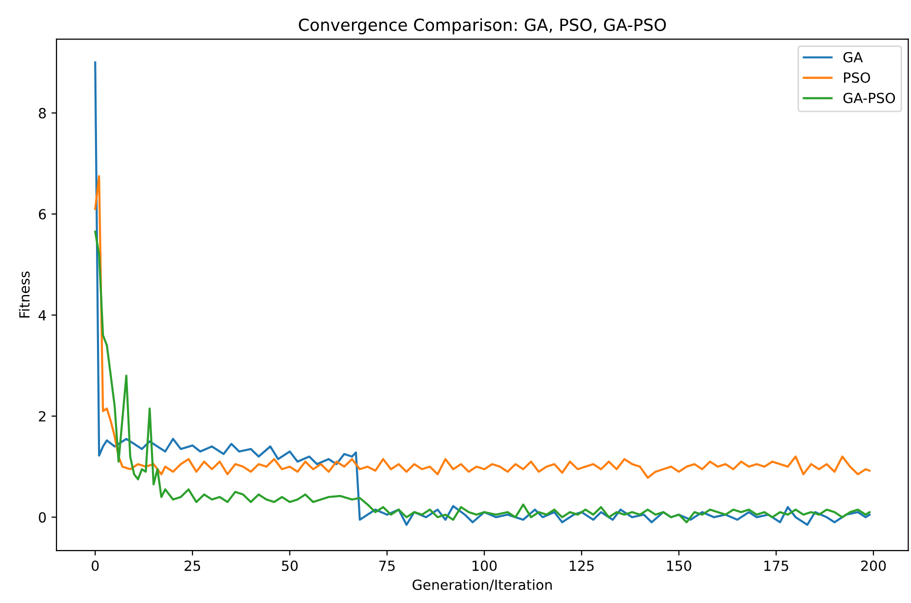 This screenshot has width=911, height=603. What do you see at coordinates (482, 585) in the screenshot?
I see `x-axis-title: Generation/Iteration` at bounding box center [482, 585].